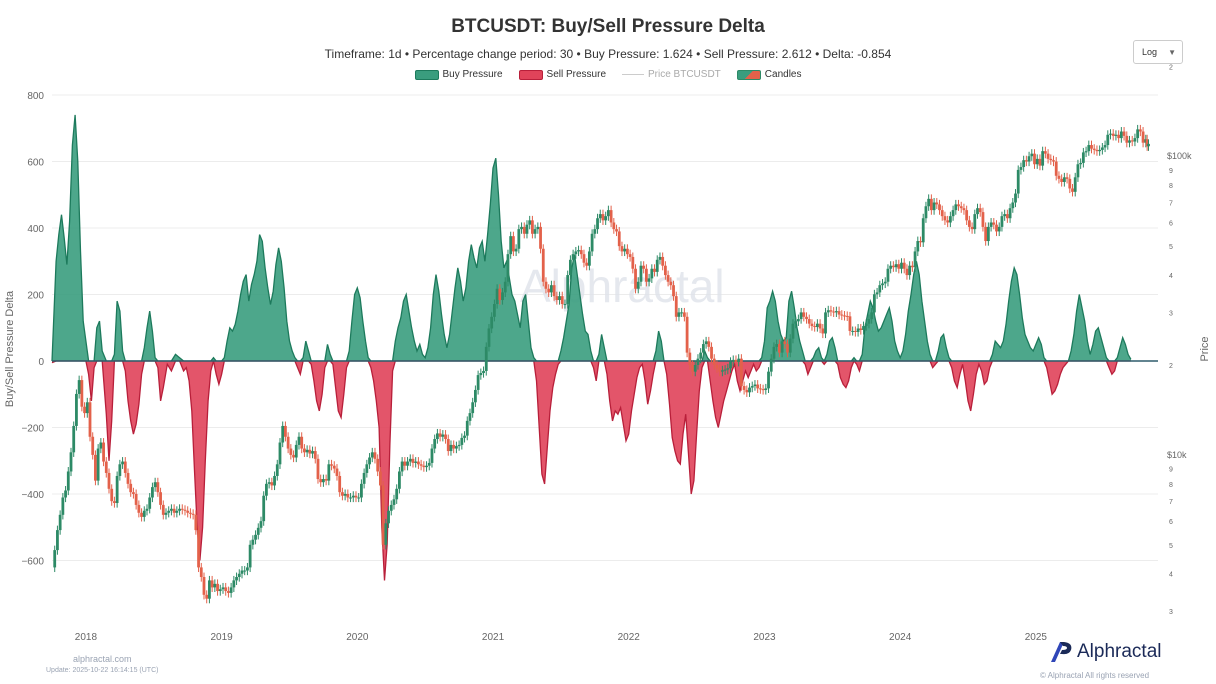 The height and width of the screenshot is (684, 1216). What do you see at coordinates (1036, 637) in the screenshot?
I see `x-tick-label: 2025` at bounding box center [1036, 637].